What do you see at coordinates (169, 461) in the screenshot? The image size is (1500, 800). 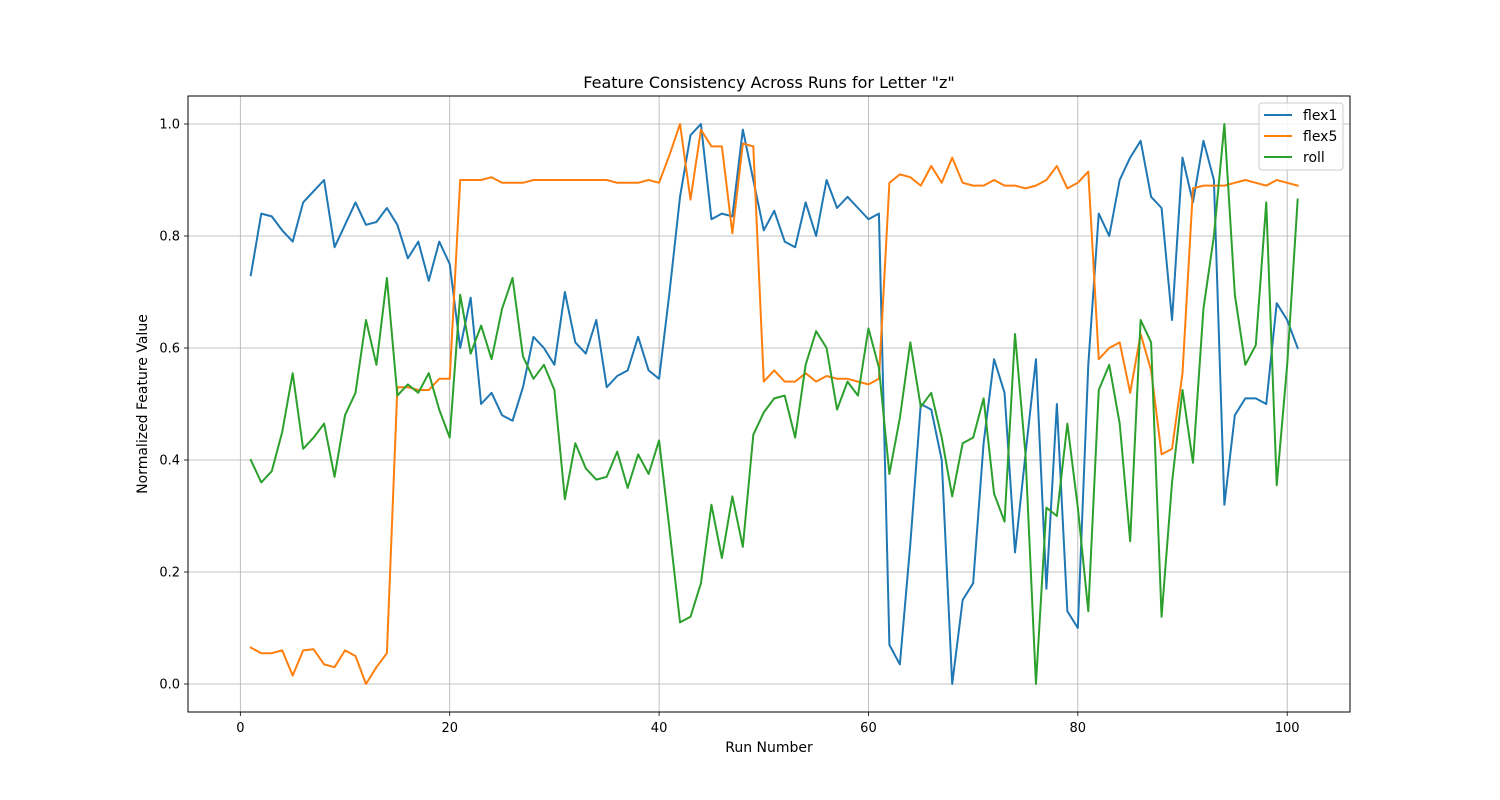 I see `y-tick-label: 0.4` at bounding box center [169, 461].